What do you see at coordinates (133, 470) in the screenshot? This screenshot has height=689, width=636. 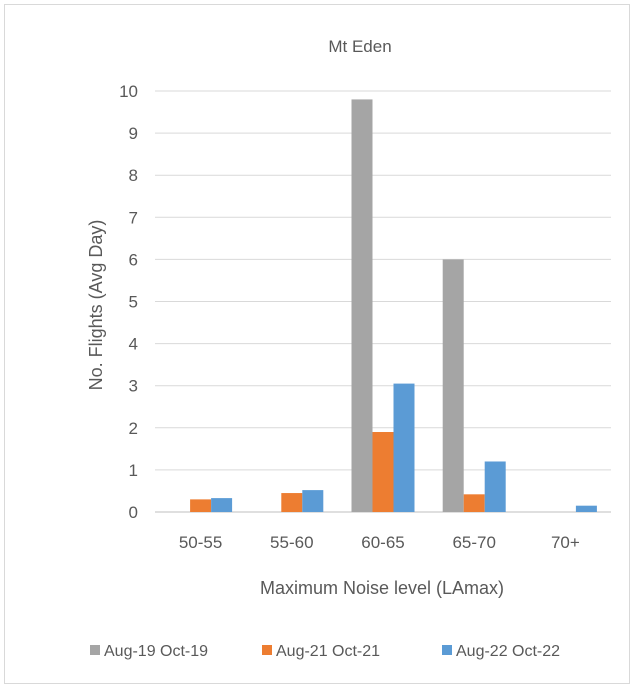 I see `y-tick-label: 1` at bounding box center [133, 470].